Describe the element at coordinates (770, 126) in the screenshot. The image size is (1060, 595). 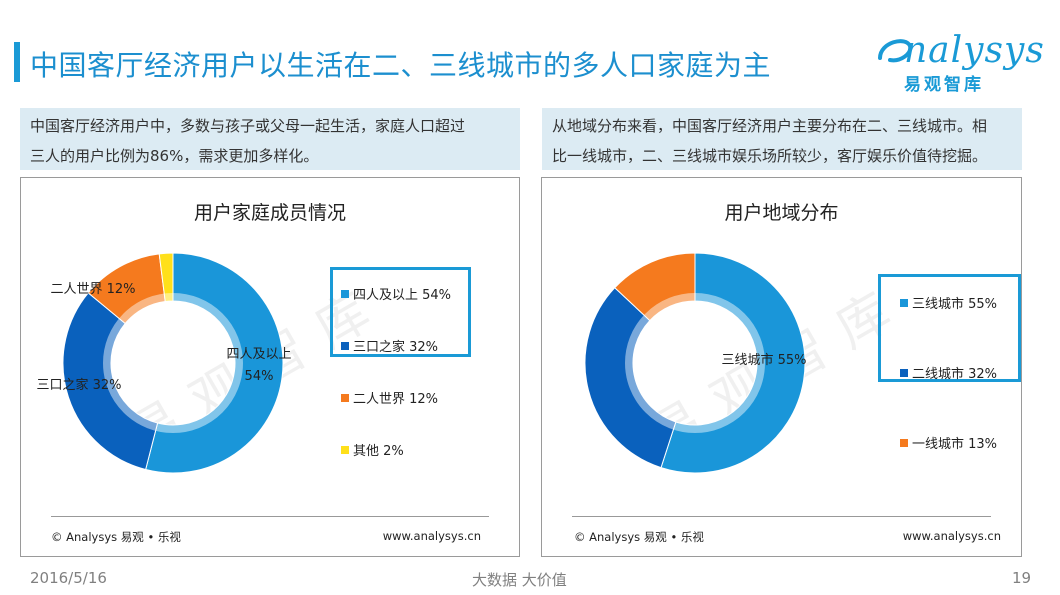
I see `right-description-line-1: 从地域分布来看，中国客厅经济用户主要分布在二、三线城市。相` at that location.